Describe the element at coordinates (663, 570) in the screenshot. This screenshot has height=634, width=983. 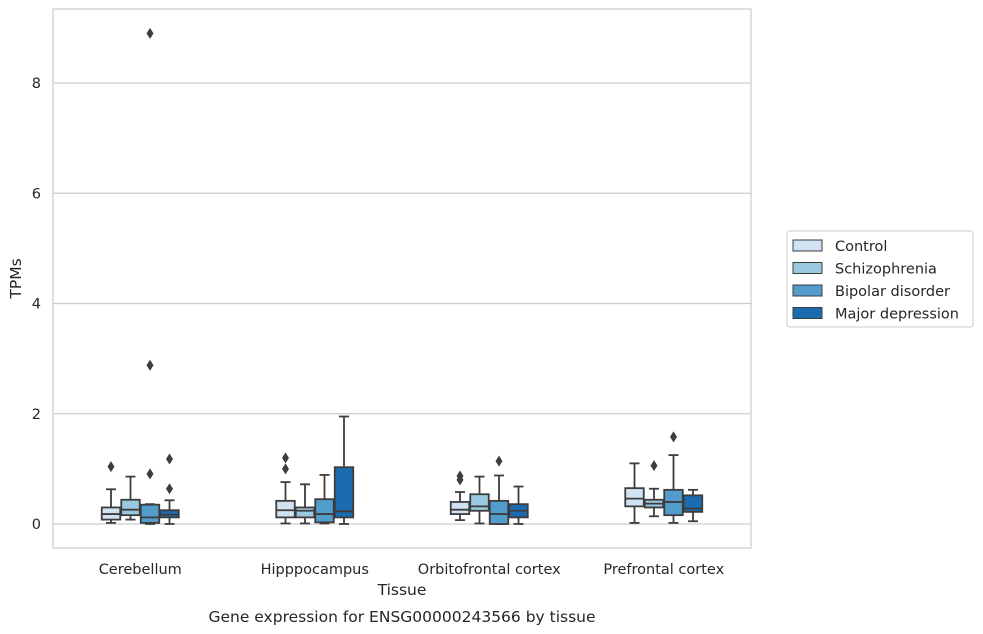
I see `x-tick-label: Prefrontal cortex` at that location.